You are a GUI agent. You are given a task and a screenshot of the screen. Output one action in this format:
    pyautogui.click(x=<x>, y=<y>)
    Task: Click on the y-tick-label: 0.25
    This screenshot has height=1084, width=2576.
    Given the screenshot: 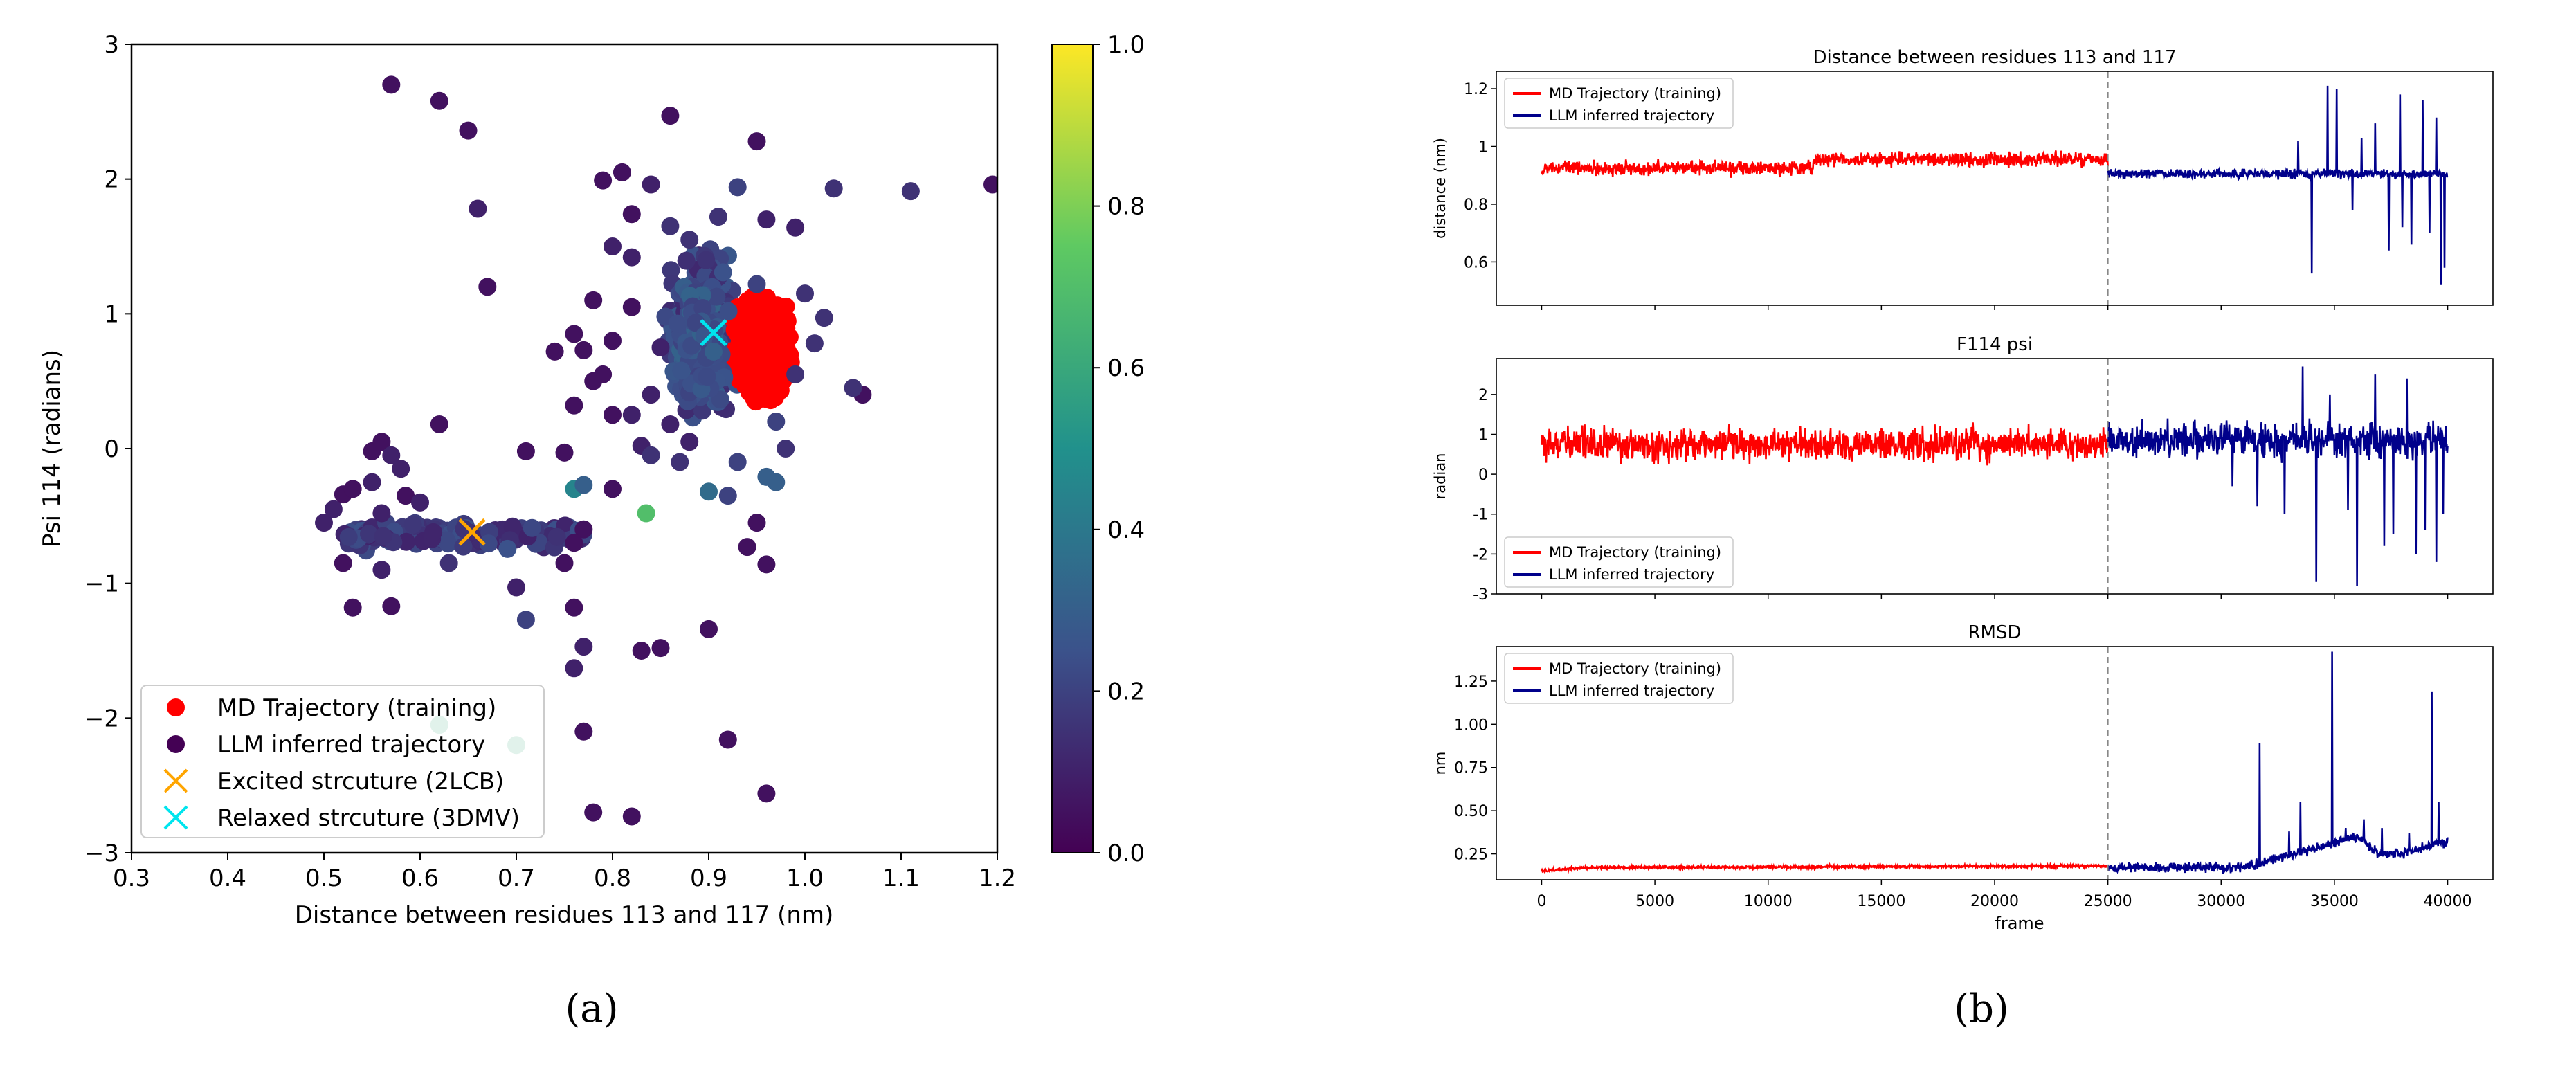 What is the action you would take?
    pyautogui.click(x=1471, y=856)
    